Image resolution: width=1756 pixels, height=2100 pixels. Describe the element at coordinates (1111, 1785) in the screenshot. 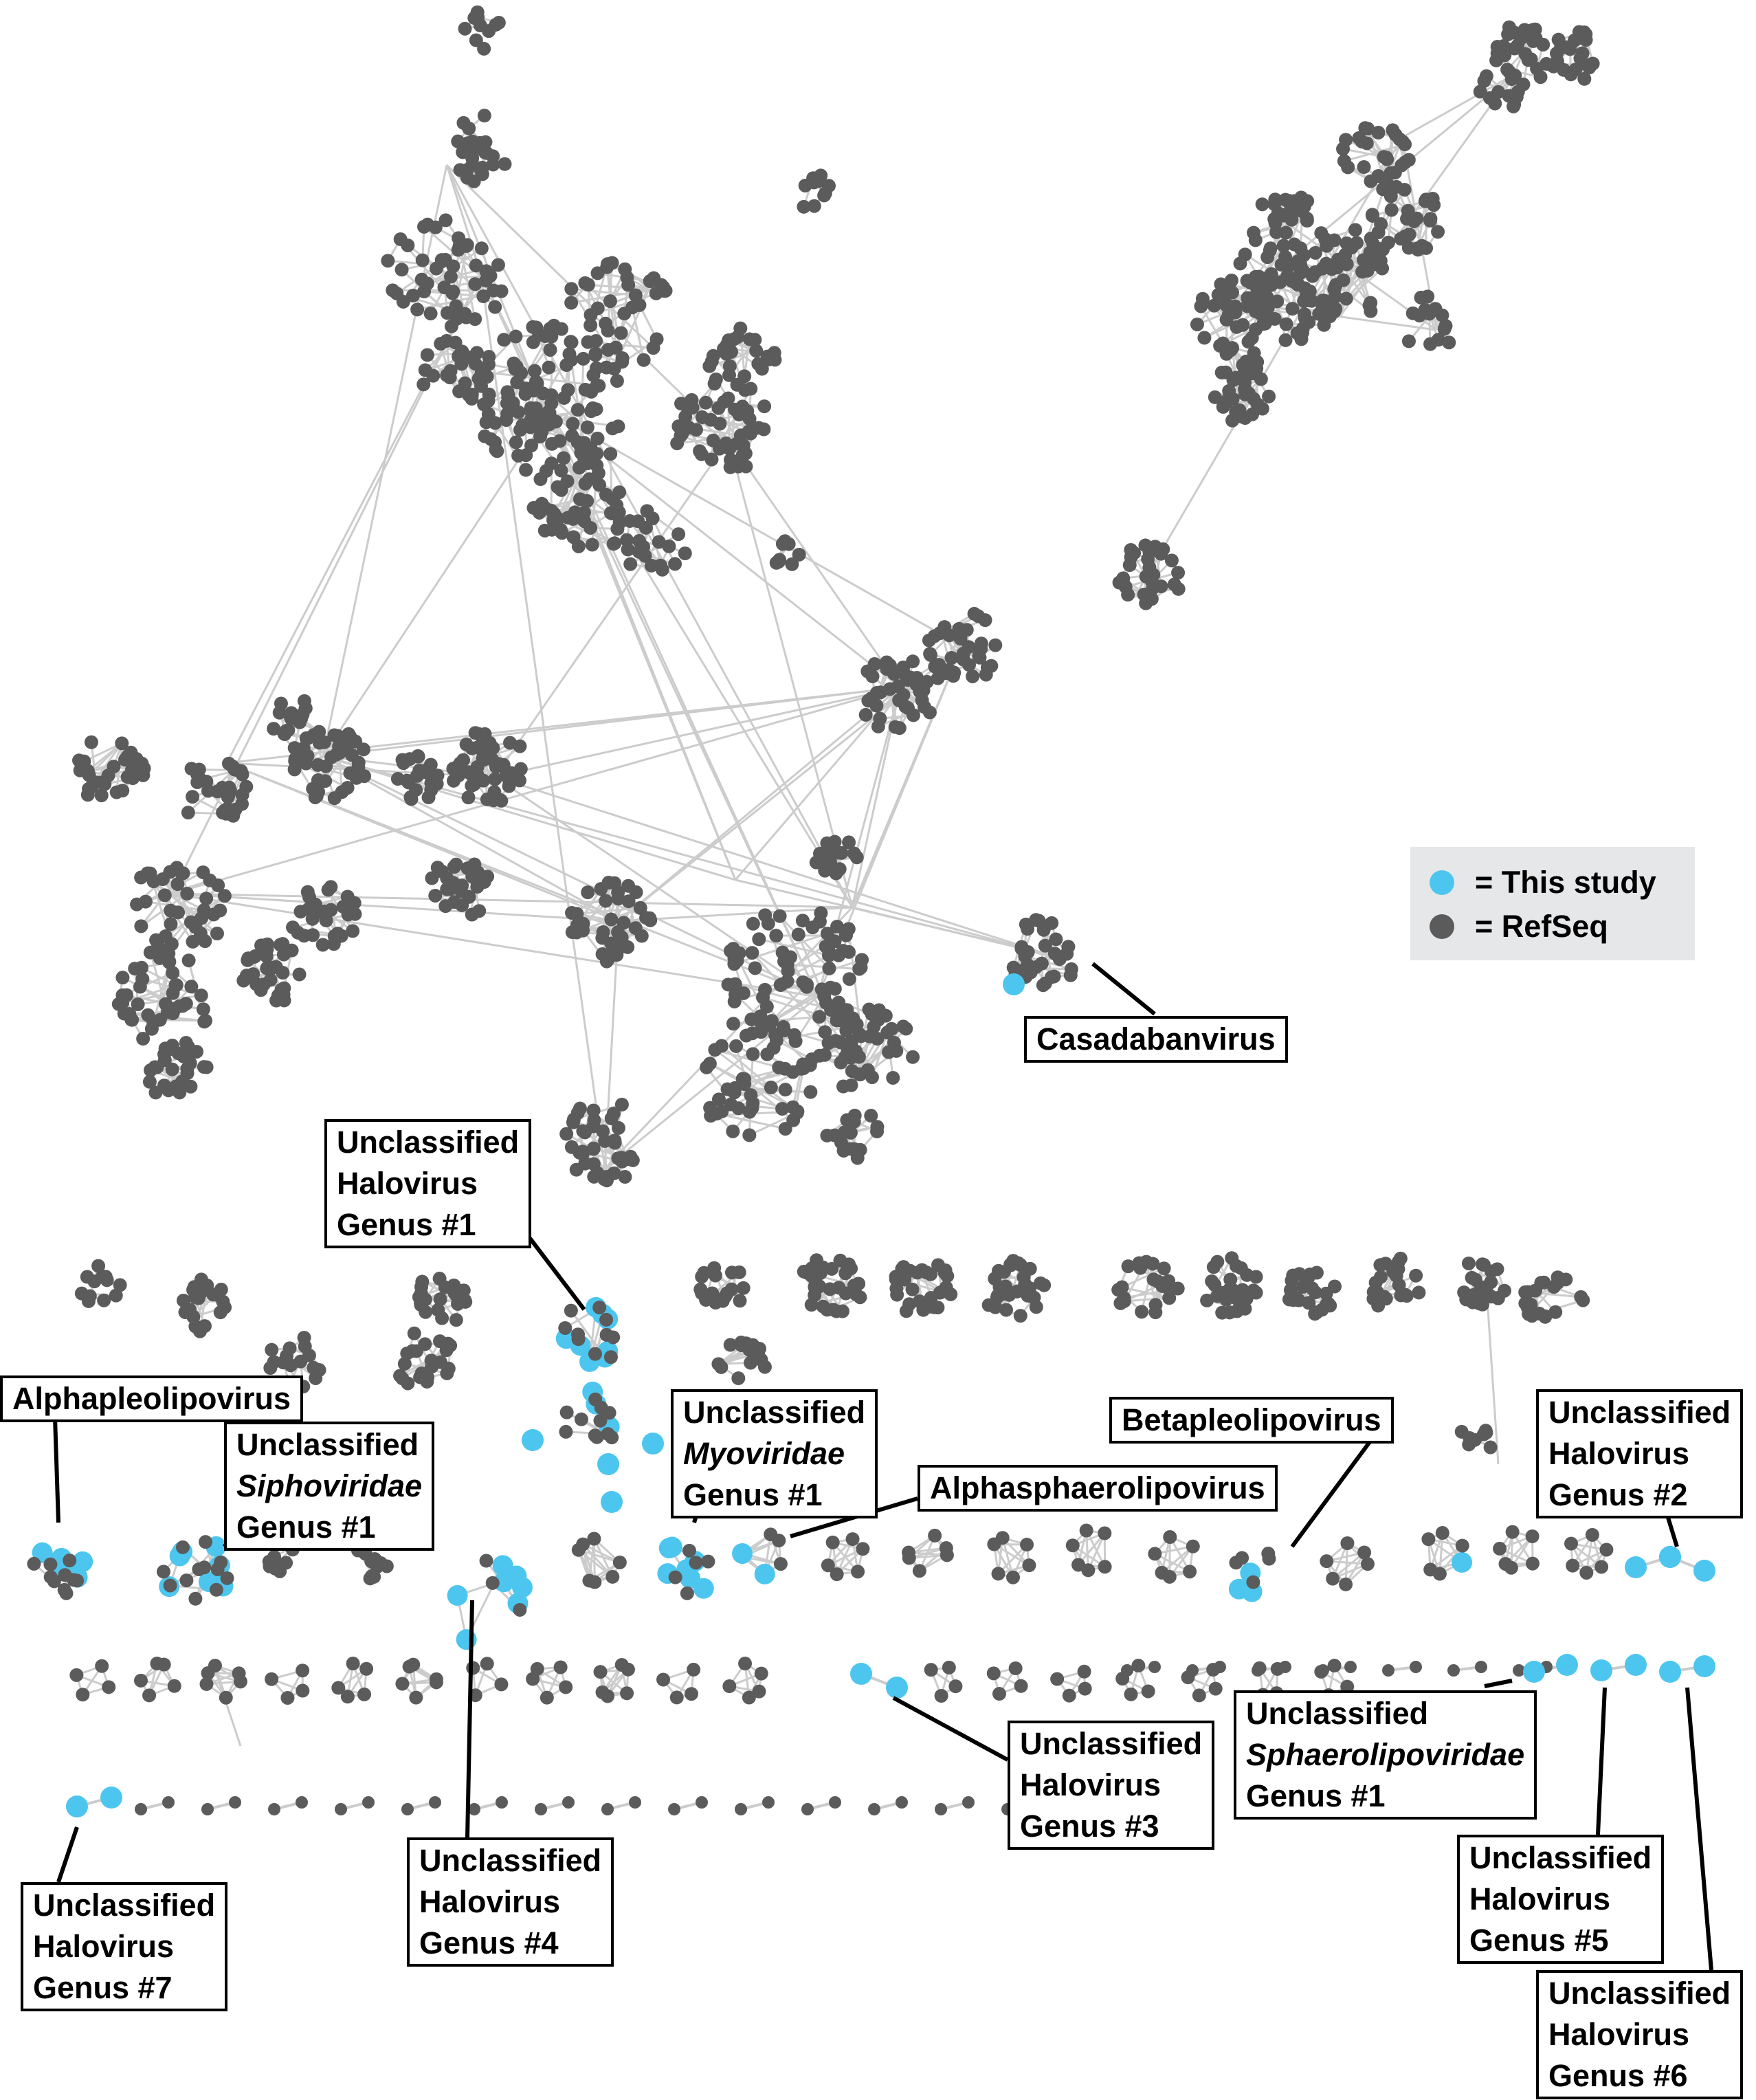

I see `label-unclassified-halovirus-genus-3: Unclassified Halovirus Genus #3` at that location.